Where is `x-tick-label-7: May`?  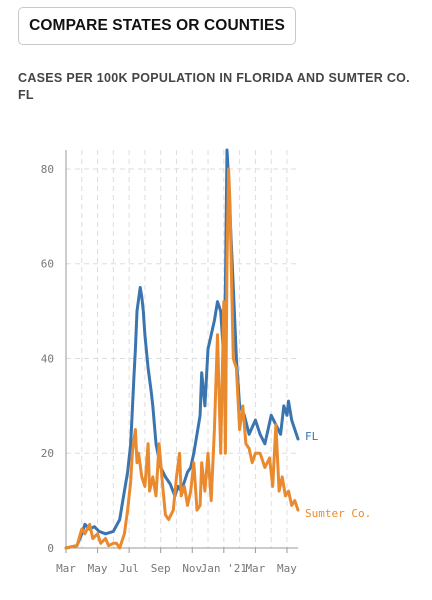 x-tick-label-7: May is located at coordinates (287, 568).